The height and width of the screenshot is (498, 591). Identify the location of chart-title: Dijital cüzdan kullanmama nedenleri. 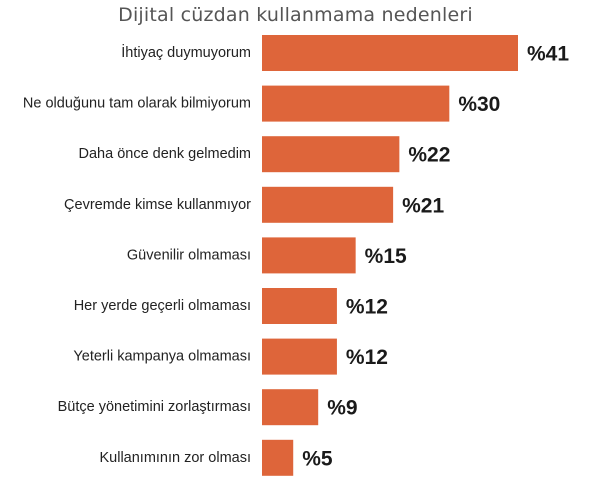
(295, 15).